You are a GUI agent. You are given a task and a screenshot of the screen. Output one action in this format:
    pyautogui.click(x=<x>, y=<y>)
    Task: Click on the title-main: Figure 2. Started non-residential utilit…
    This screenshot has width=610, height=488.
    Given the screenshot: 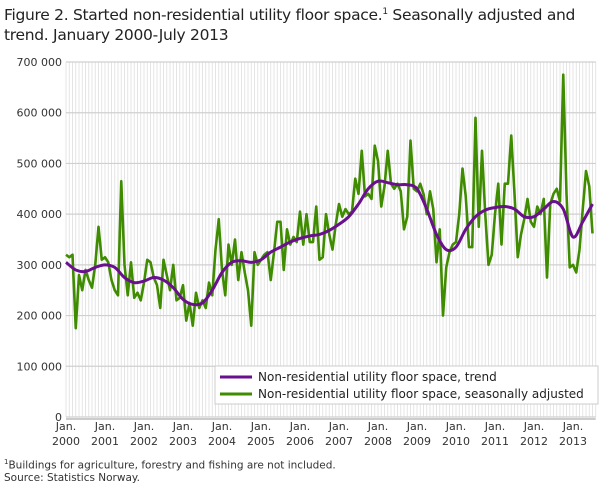 What is the action you would take?
    pyautogui.click(x=193, y=15)
    